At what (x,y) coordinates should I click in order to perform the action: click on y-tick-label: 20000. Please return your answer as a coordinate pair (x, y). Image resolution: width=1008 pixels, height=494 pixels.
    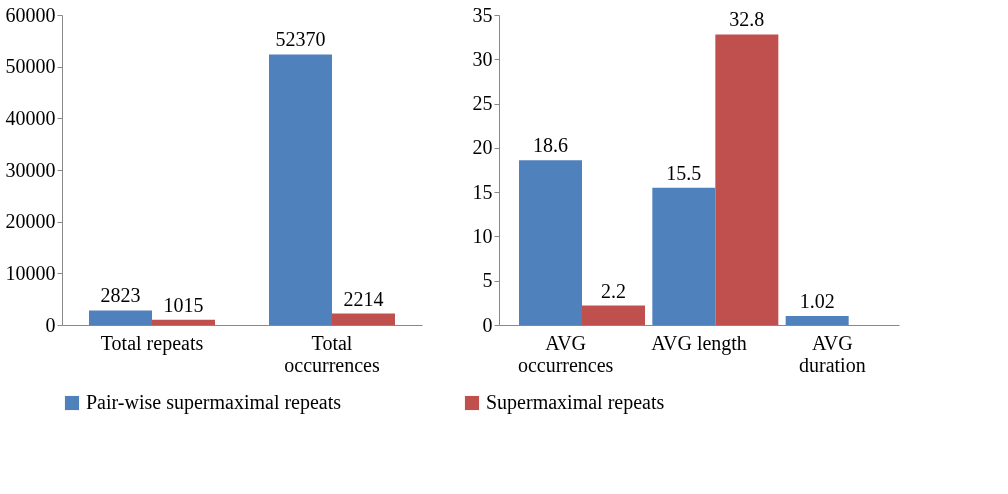
    Looking at the image, I should click on (30, 221).